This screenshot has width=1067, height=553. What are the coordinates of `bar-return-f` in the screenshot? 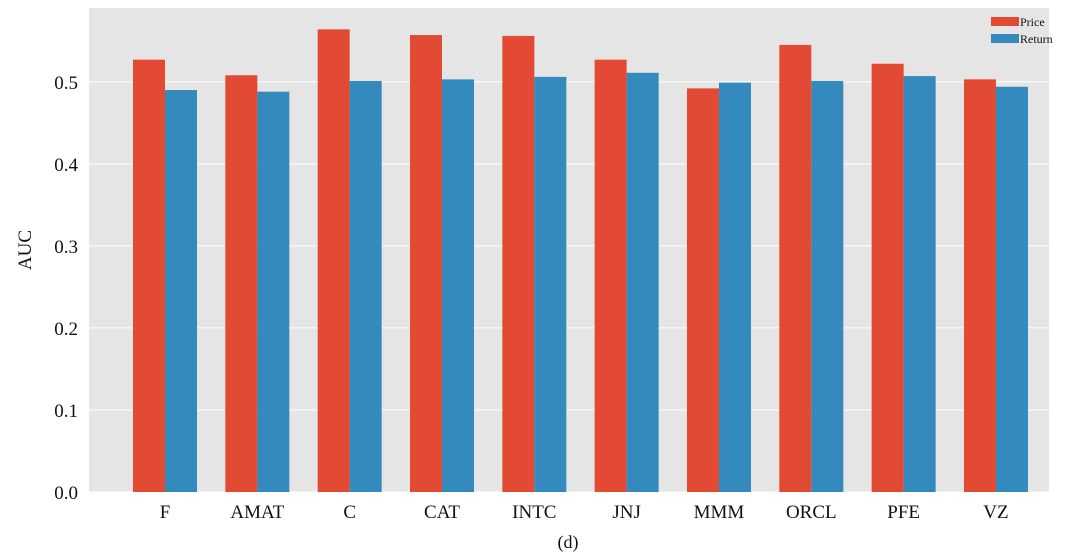 It's located at (181, 291).